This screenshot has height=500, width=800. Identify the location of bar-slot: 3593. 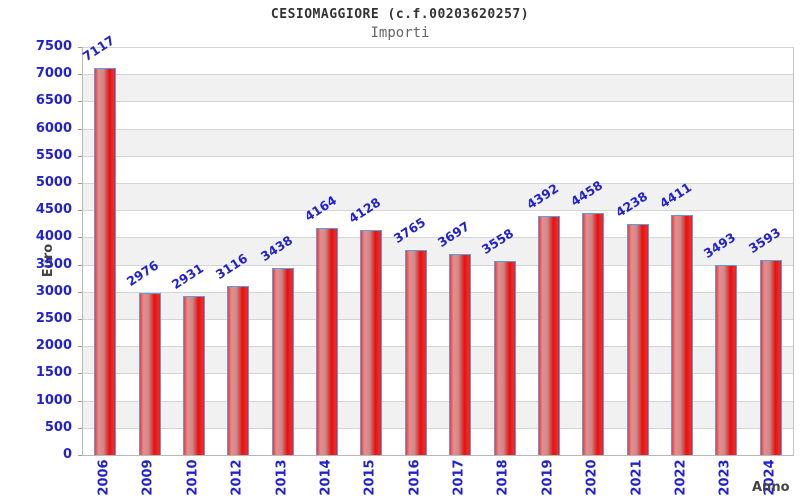
(769, 251).